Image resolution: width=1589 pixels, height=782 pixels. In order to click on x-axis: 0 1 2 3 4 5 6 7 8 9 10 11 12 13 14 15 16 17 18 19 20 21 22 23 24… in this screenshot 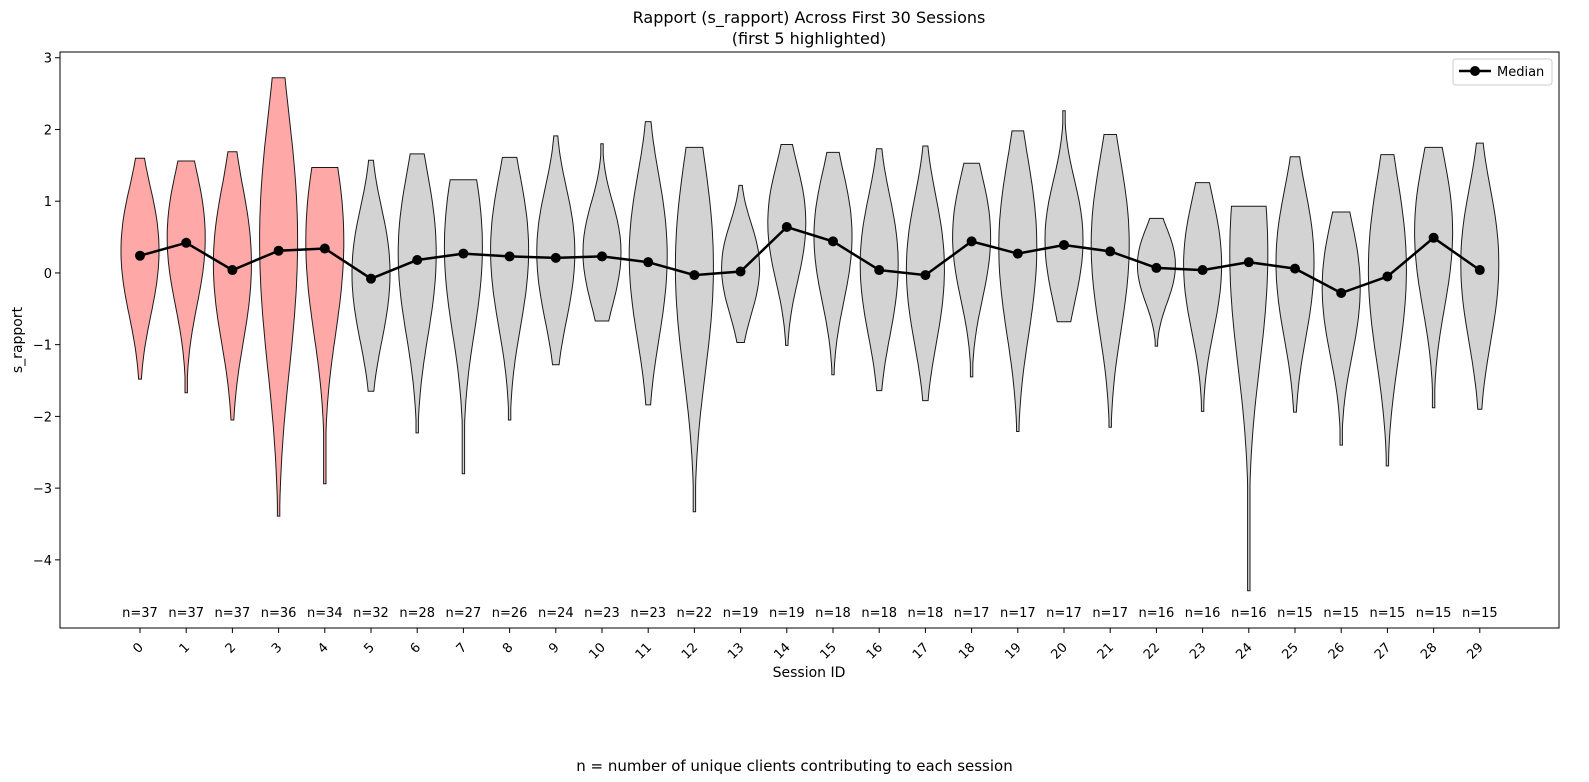, I will do `click(808, 645)`.